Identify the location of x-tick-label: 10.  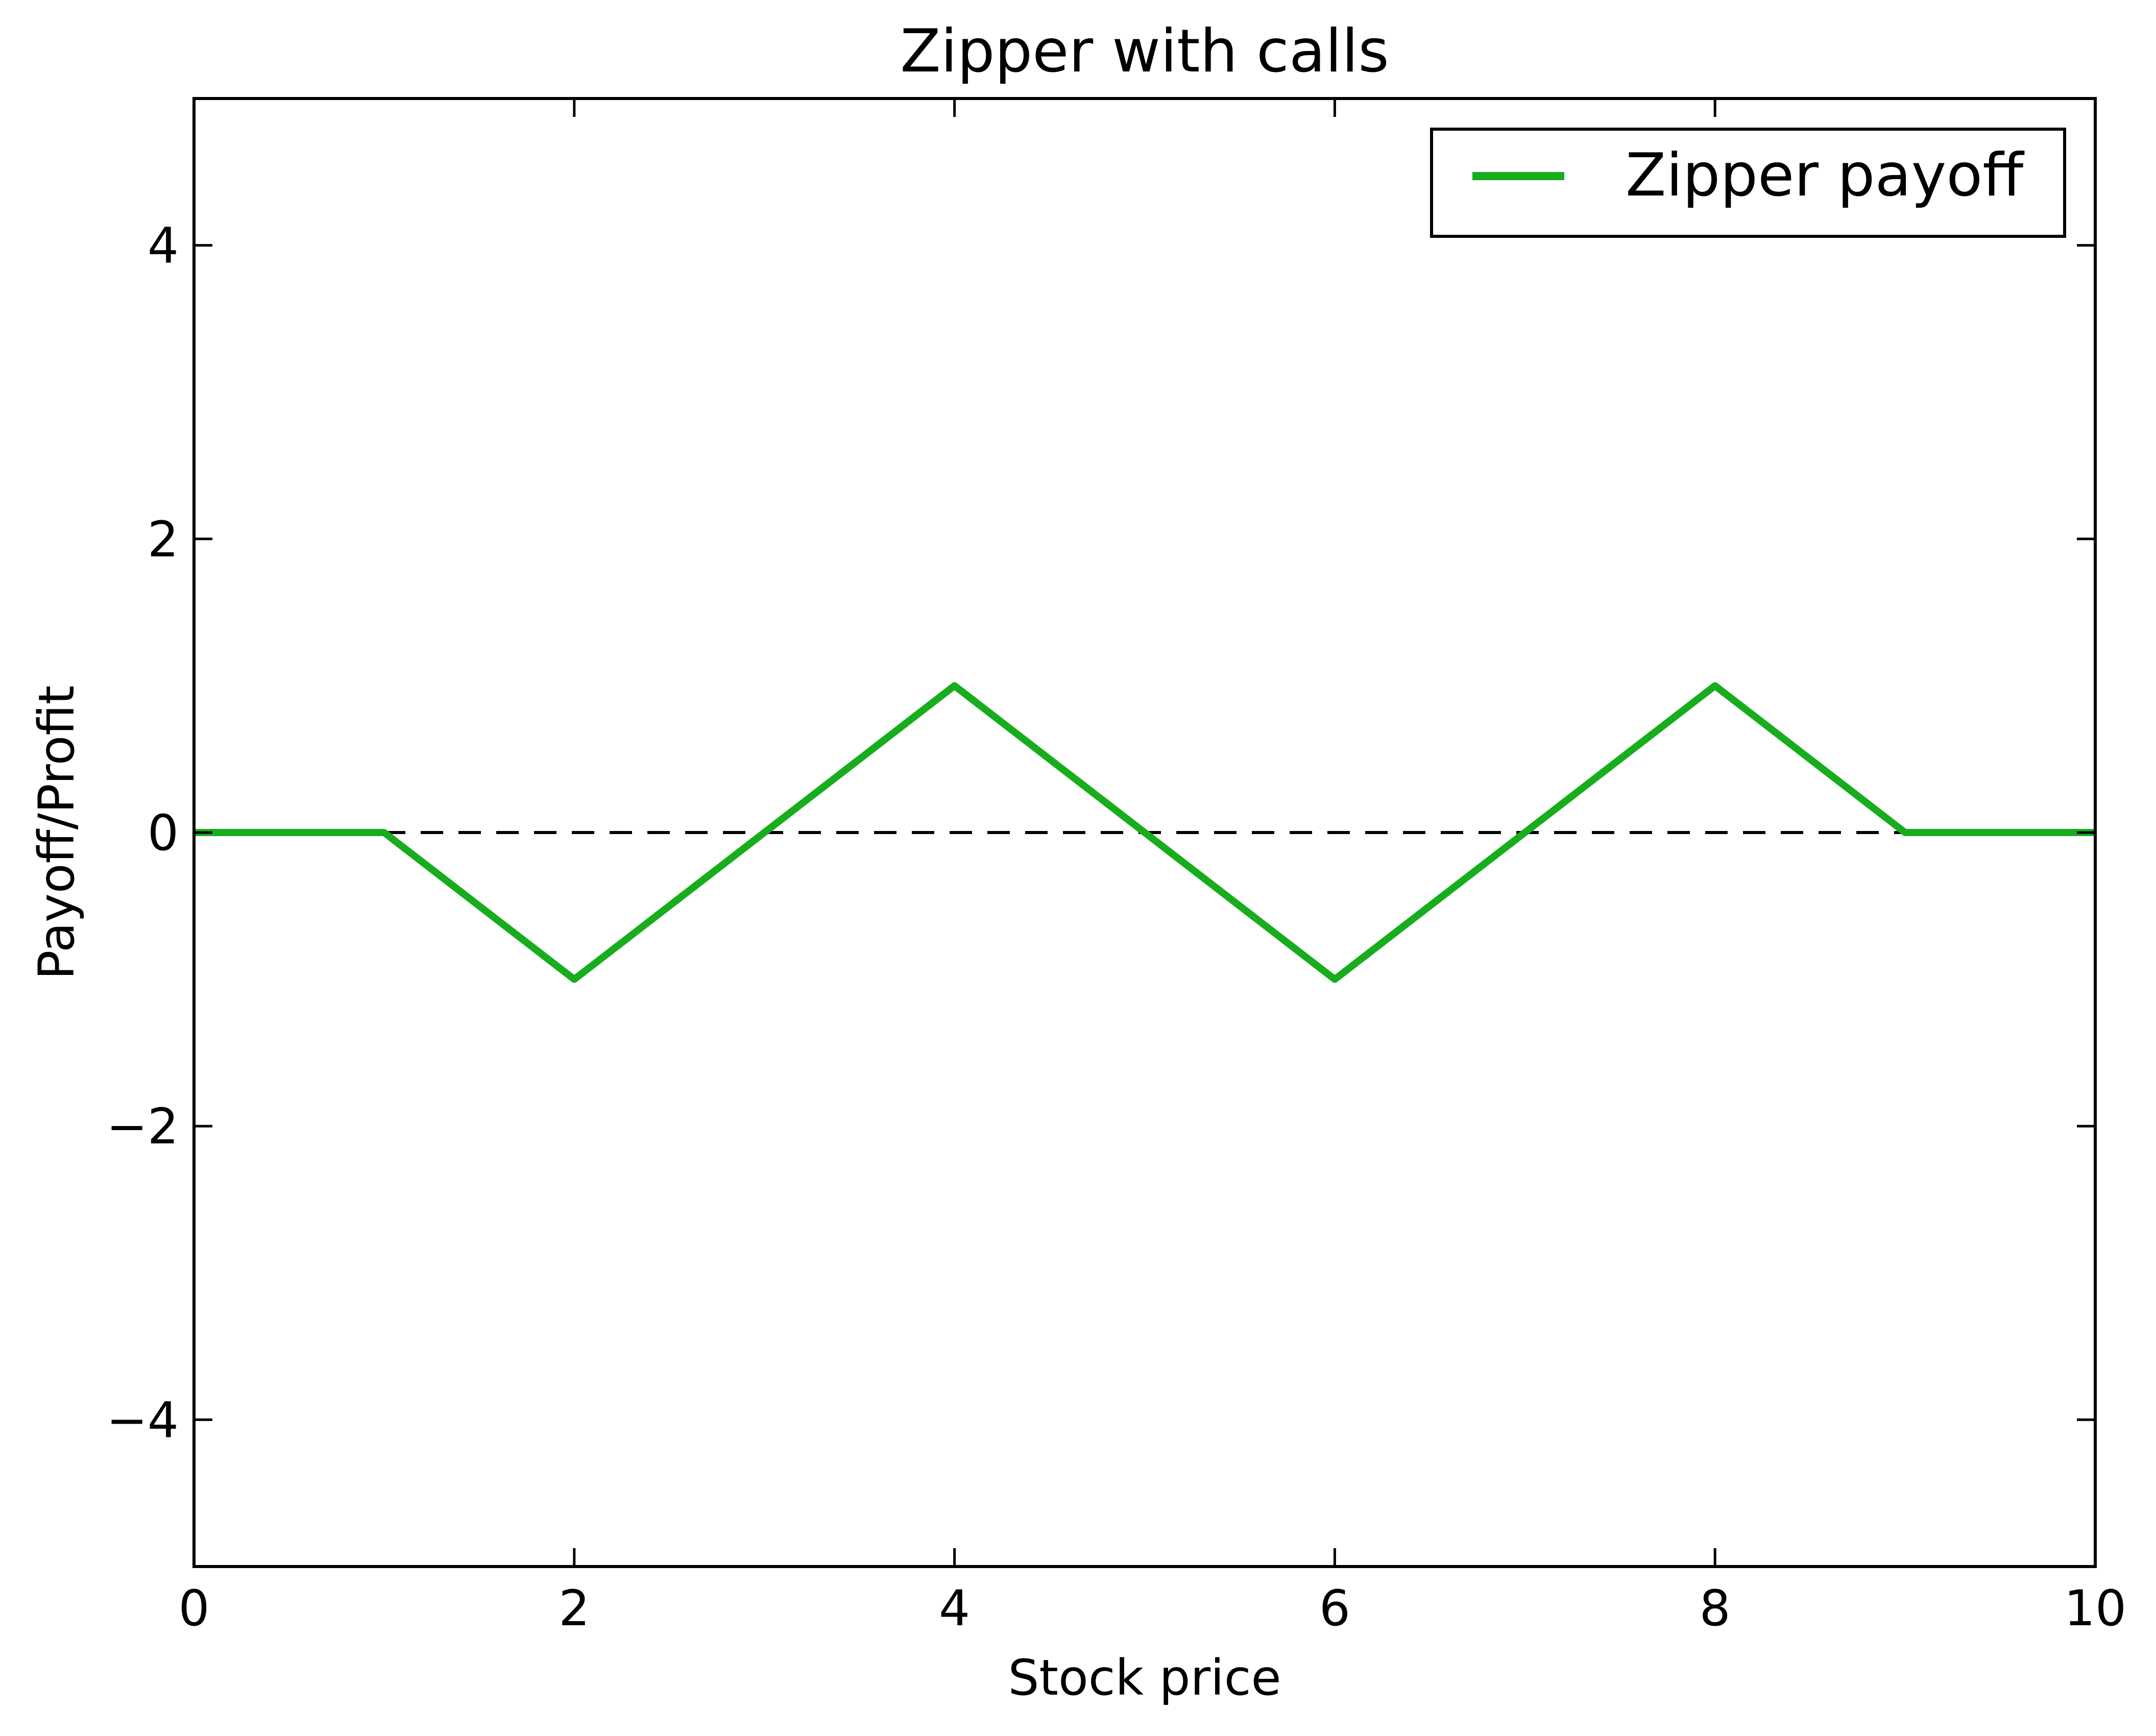
(2095, 1608).